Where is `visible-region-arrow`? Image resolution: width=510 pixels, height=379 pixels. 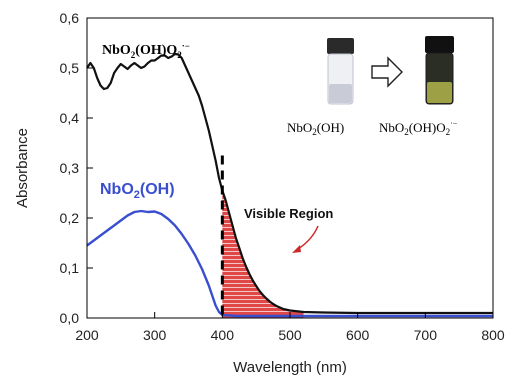 visible-region-arrow is located at coordinates (308, 237).